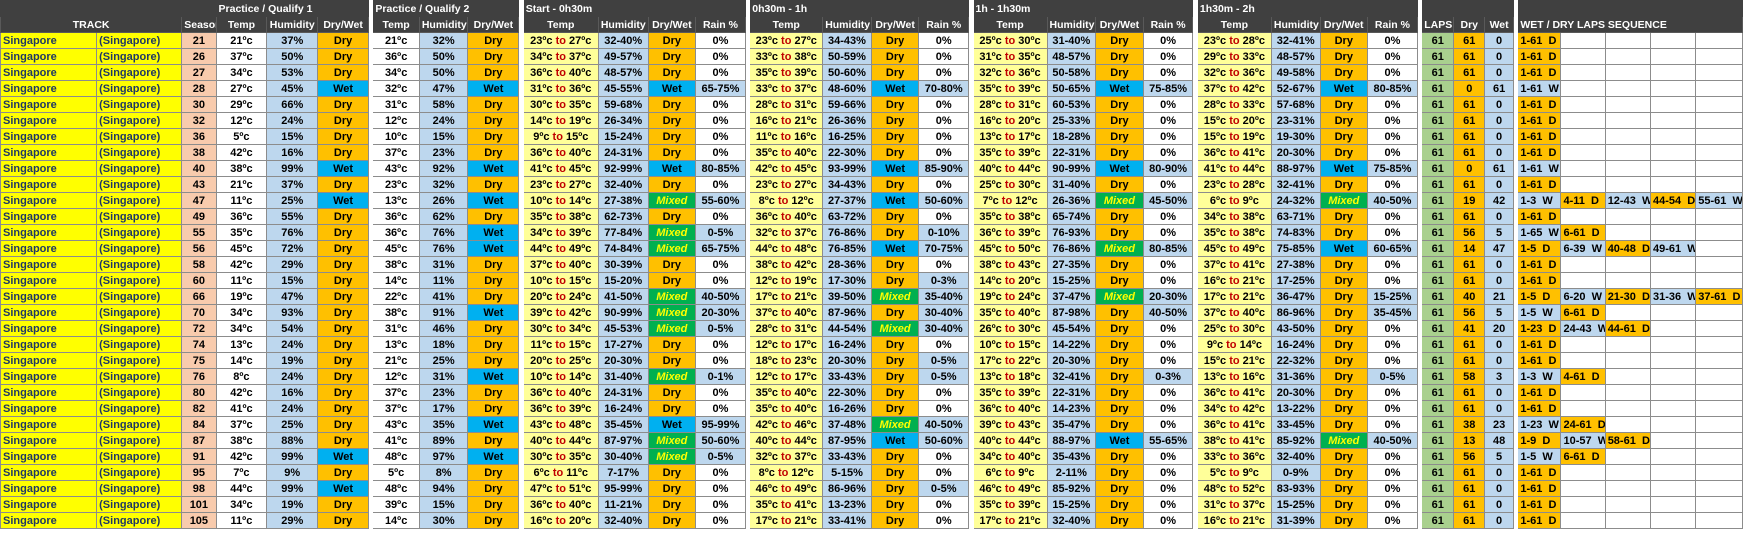 The width and height of the screenshot is (1743, 537). What do you see at coordinates (1071, 280) in the screenshot?
I see `humidity-range: 15-25%` at bounding box center [1071, 280].